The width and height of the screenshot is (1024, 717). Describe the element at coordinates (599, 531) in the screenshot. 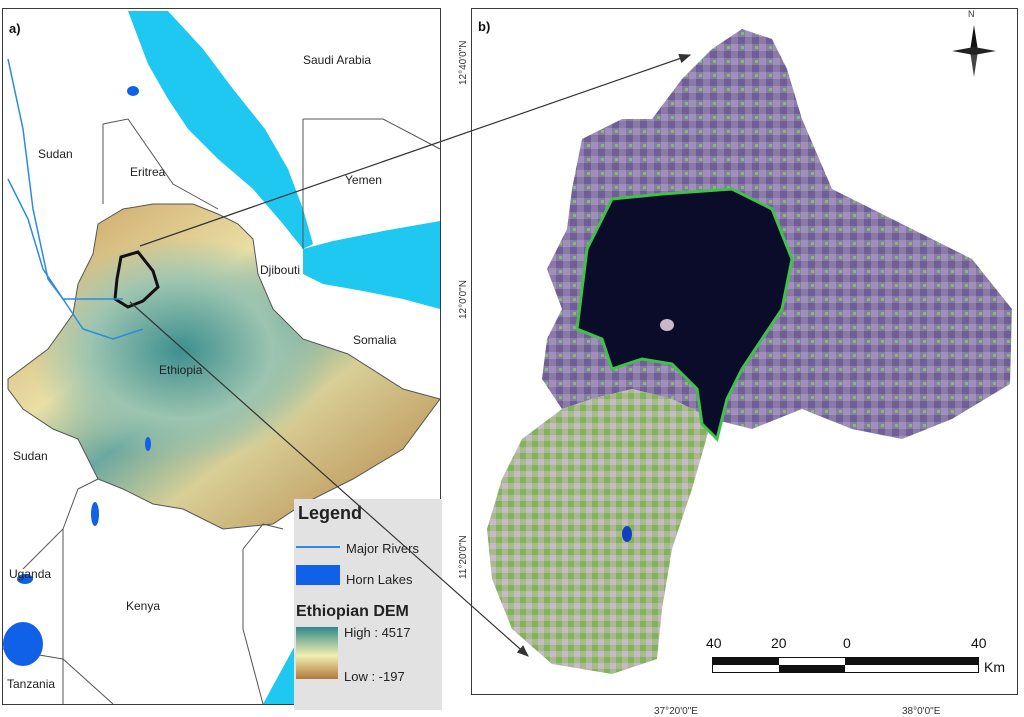

I see `basin-south` at that location.